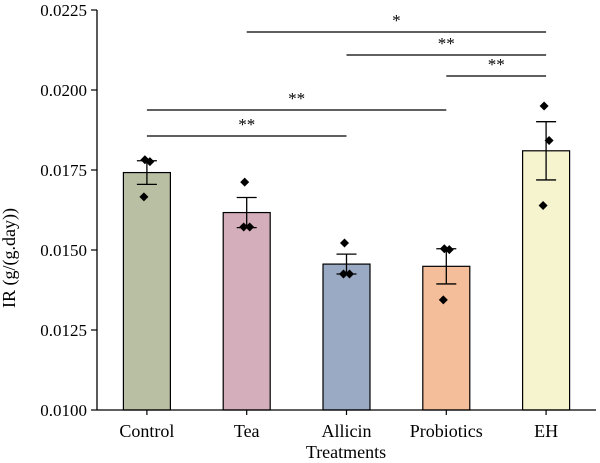 The height and width of the screenshot is (463, 600). Describe the element at coordinates (546, 431) in the screenshot. I see `x-category-label-4: EH` at that location.